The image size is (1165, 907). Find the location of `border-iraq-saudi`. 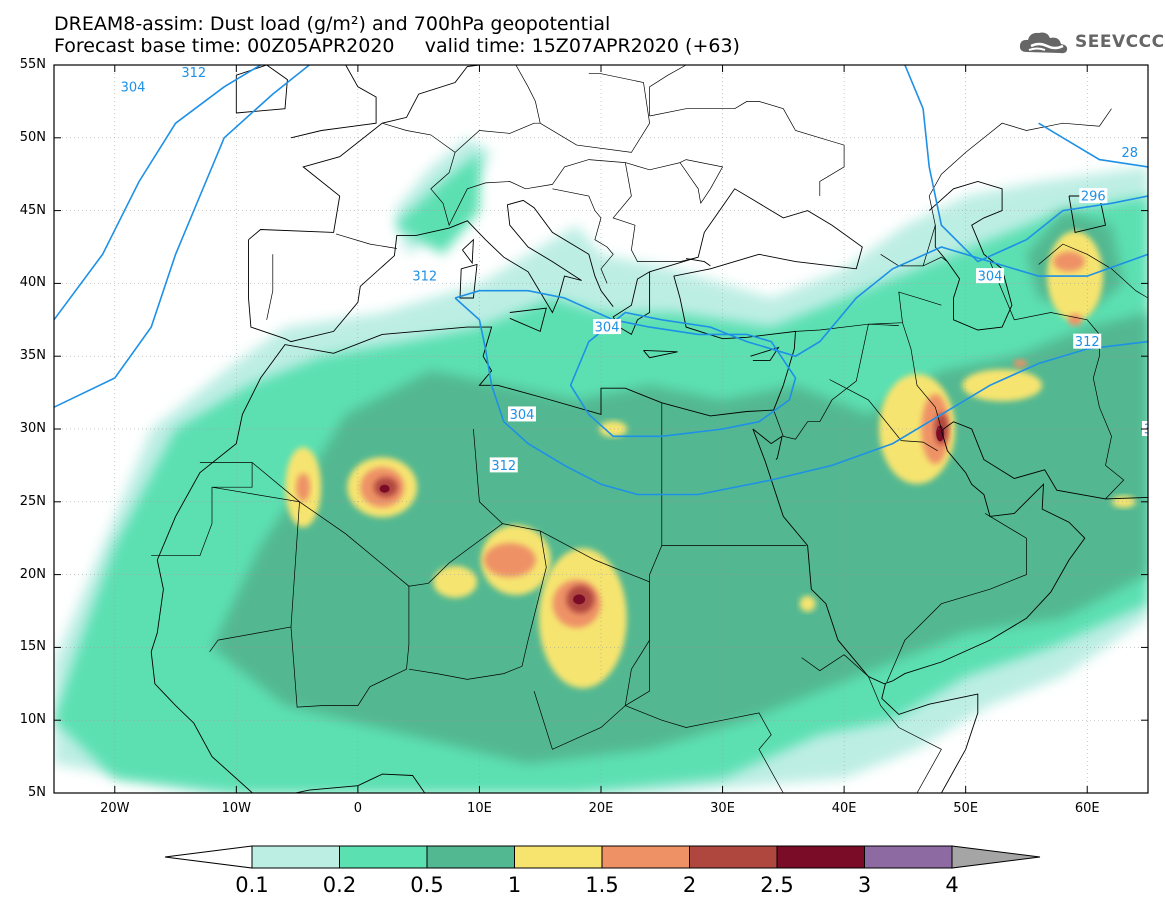

border-iraq-saudi is located at coordinates (883, 415).